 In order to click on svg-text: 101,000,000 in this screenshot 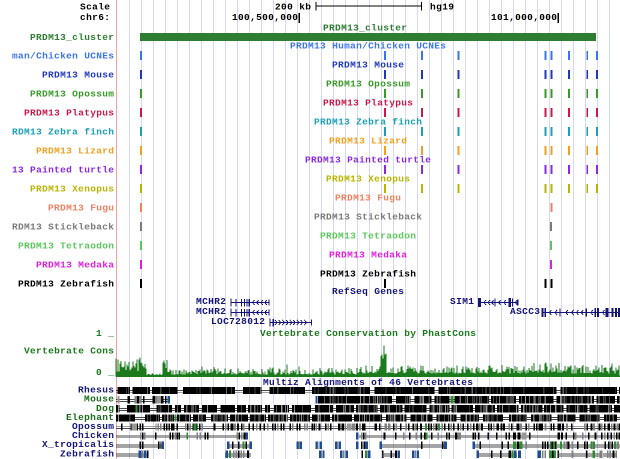, I will do `click(524, 17)`.